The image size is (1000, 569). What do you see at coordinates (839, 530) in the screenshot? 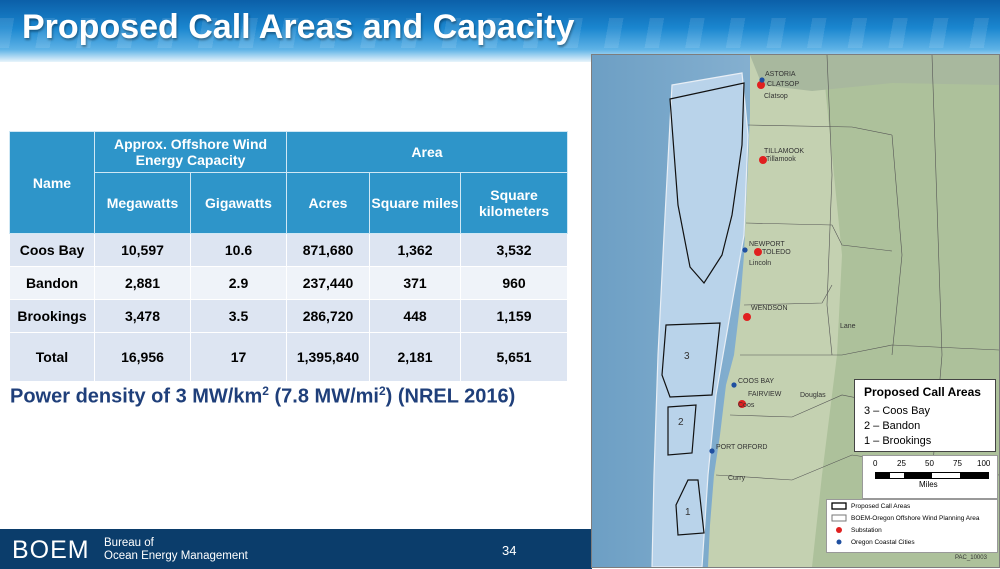
I see `substation-symbol` at bounding box center [839, 530].